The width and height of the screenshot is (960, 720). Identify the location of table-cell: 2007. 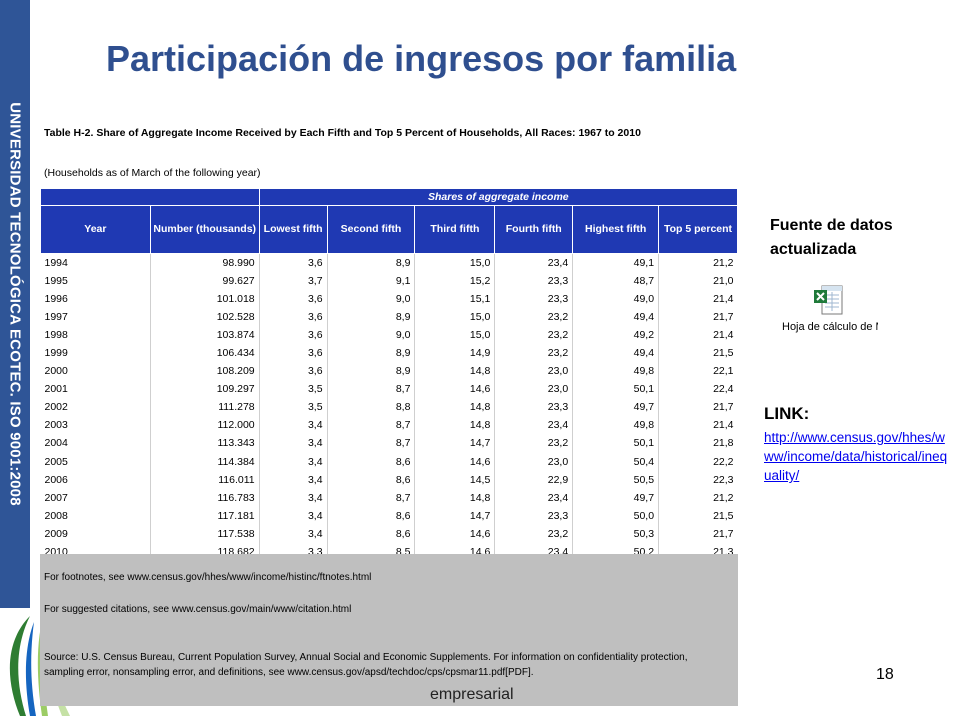
(56, 497).